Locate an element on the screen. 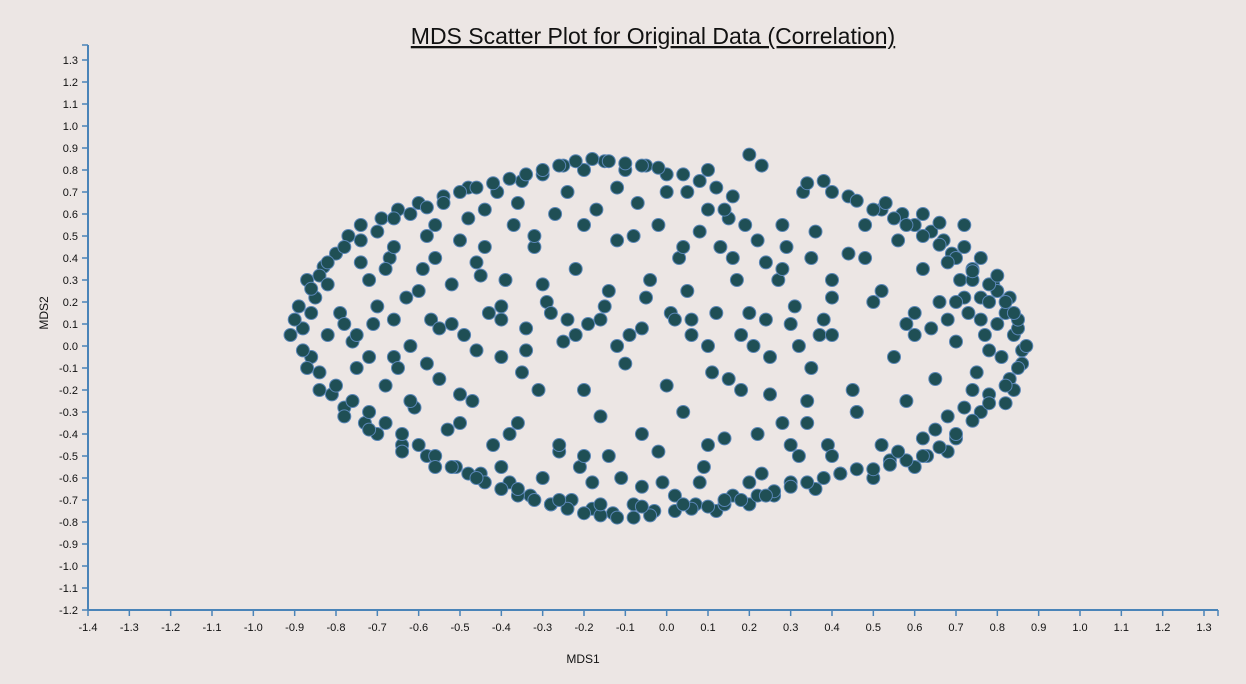 Image resolution: width=1246 pixels, height=684 pixels. x-tick-label: 0.5 is located at coordinates (873, 628).